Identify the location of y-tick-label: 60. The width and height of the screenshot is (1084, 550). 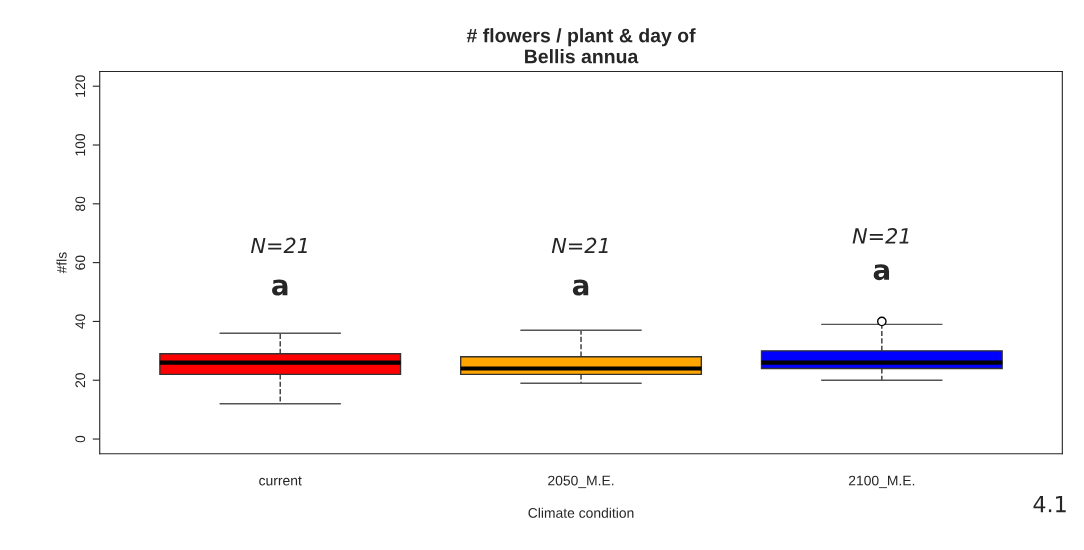
(80, 262).